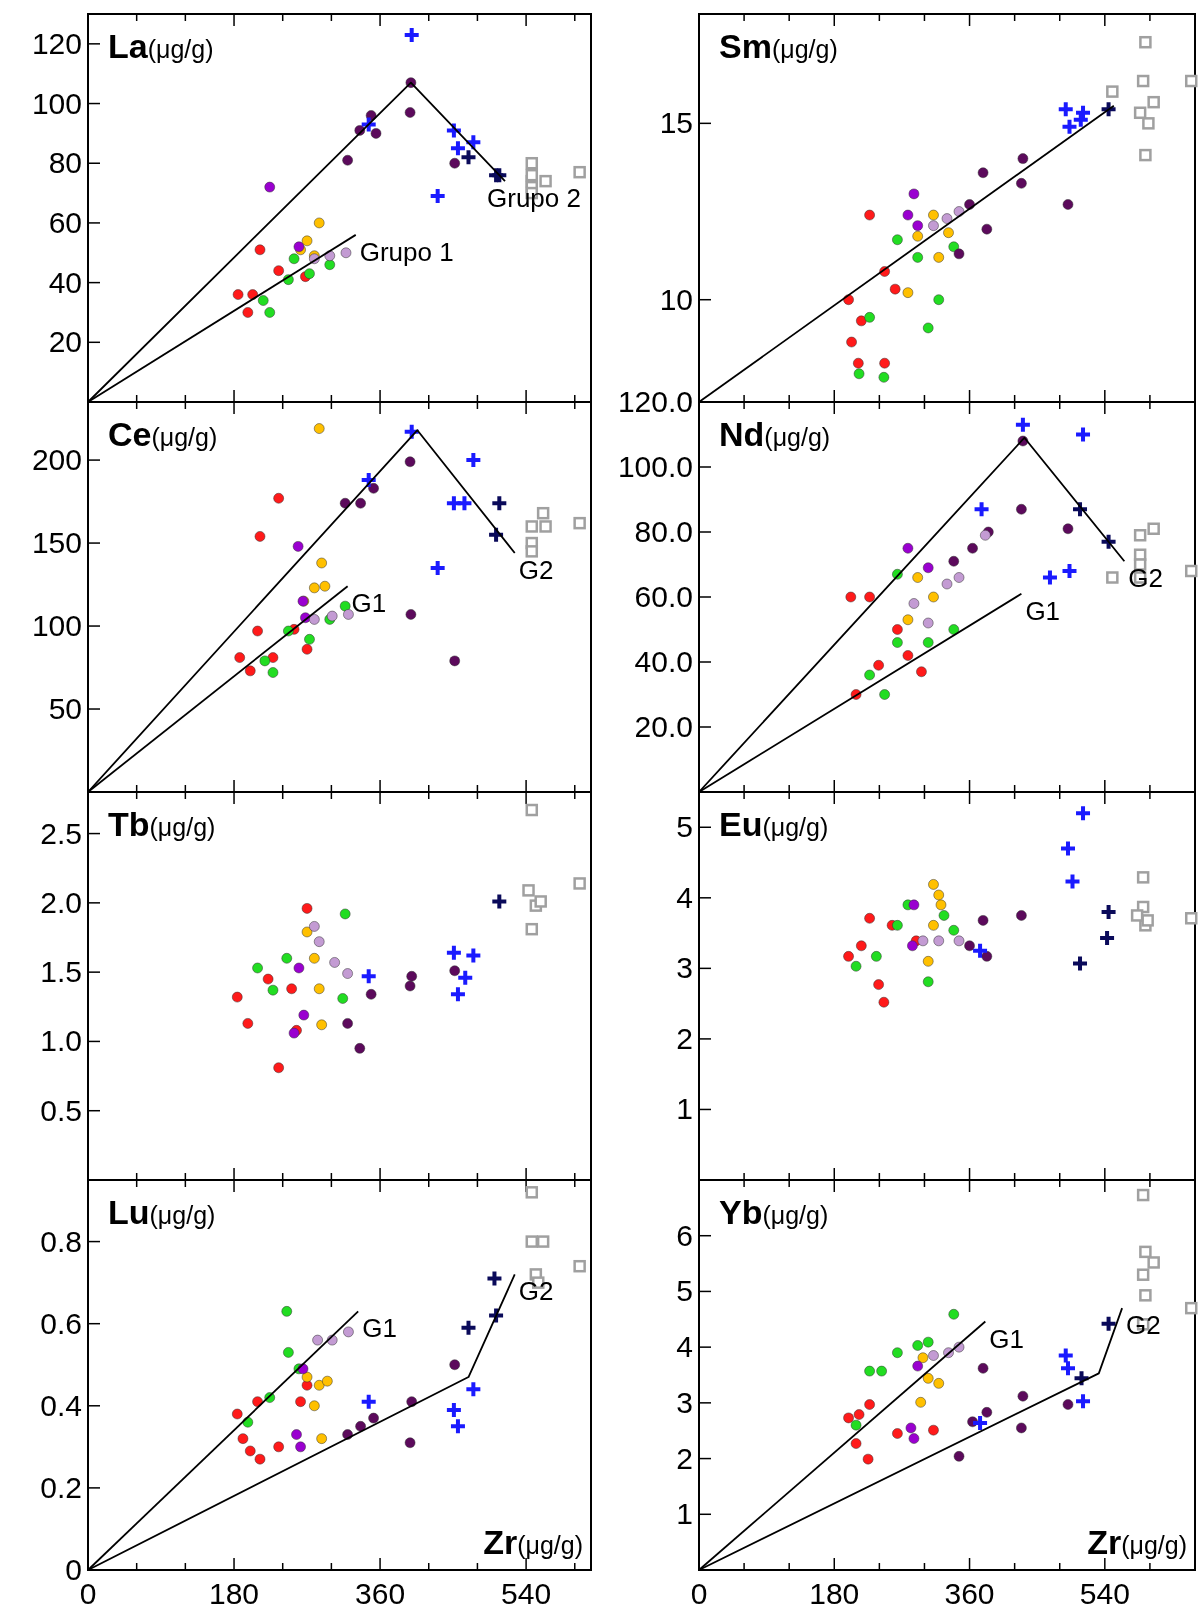  I want to click on y-tick-label: 0.5, so click(61, 1110).